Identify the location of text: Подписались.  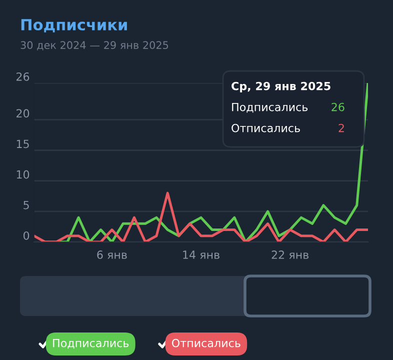
(91, 343).